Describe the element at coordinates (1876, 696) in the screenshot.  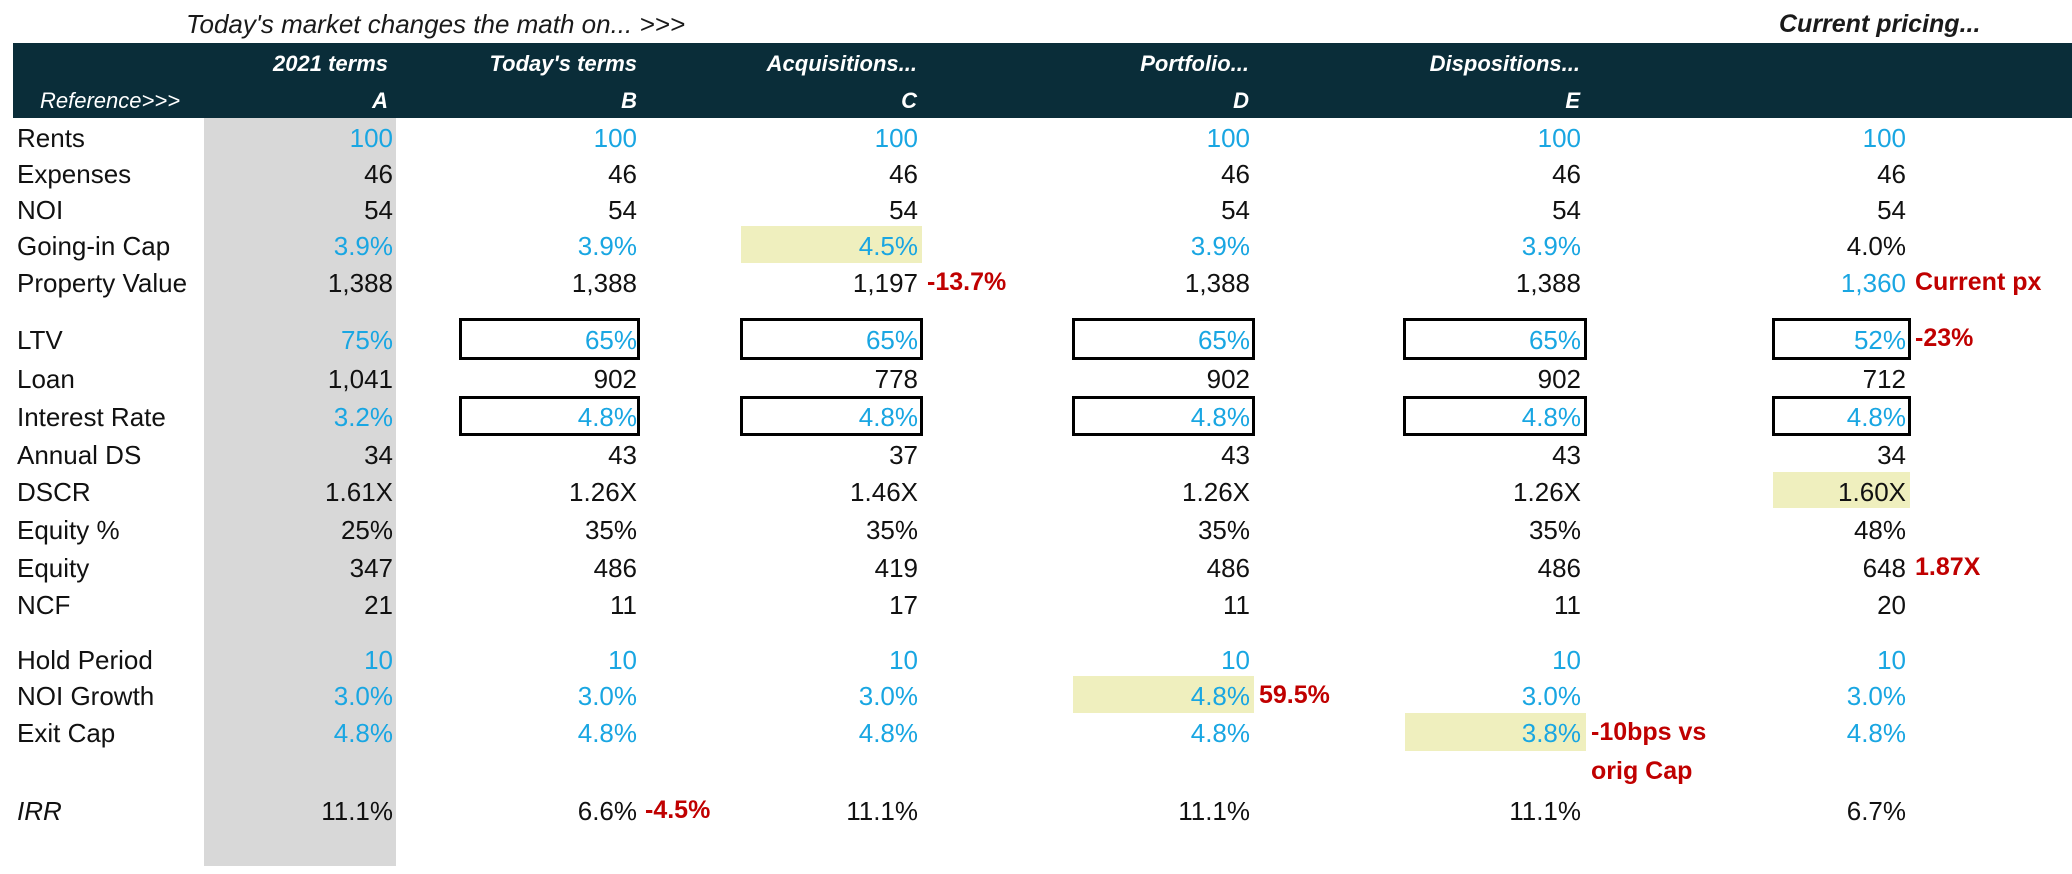
I see `cell-noi-growth-current: 3.0%` at that location.